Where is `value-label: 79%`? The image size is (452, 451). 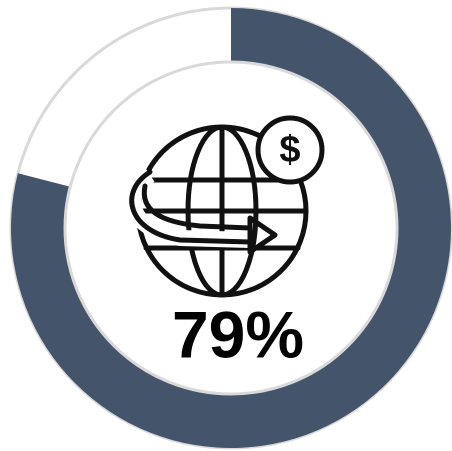 value-label: 79% is located at coordinates (238, 334).